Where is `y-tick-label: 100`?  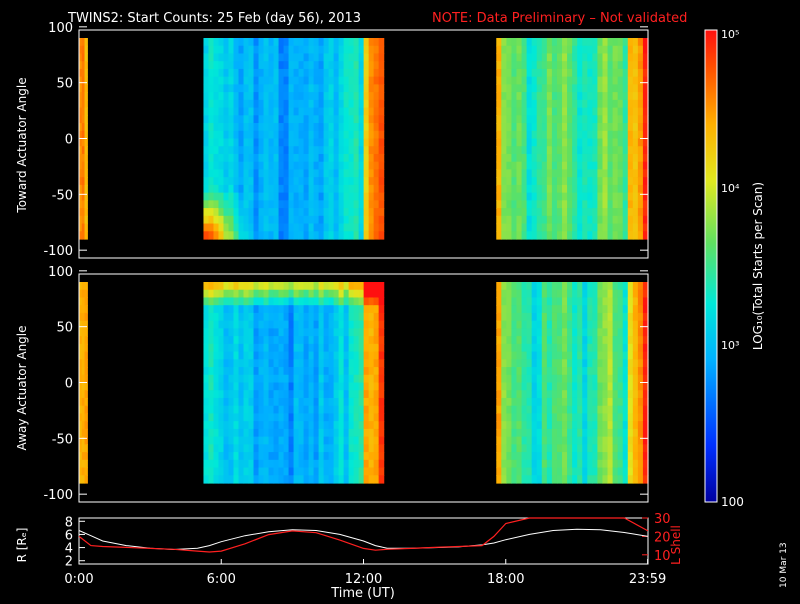 y-tick-label: 100 is located at coordinates (60, 272).